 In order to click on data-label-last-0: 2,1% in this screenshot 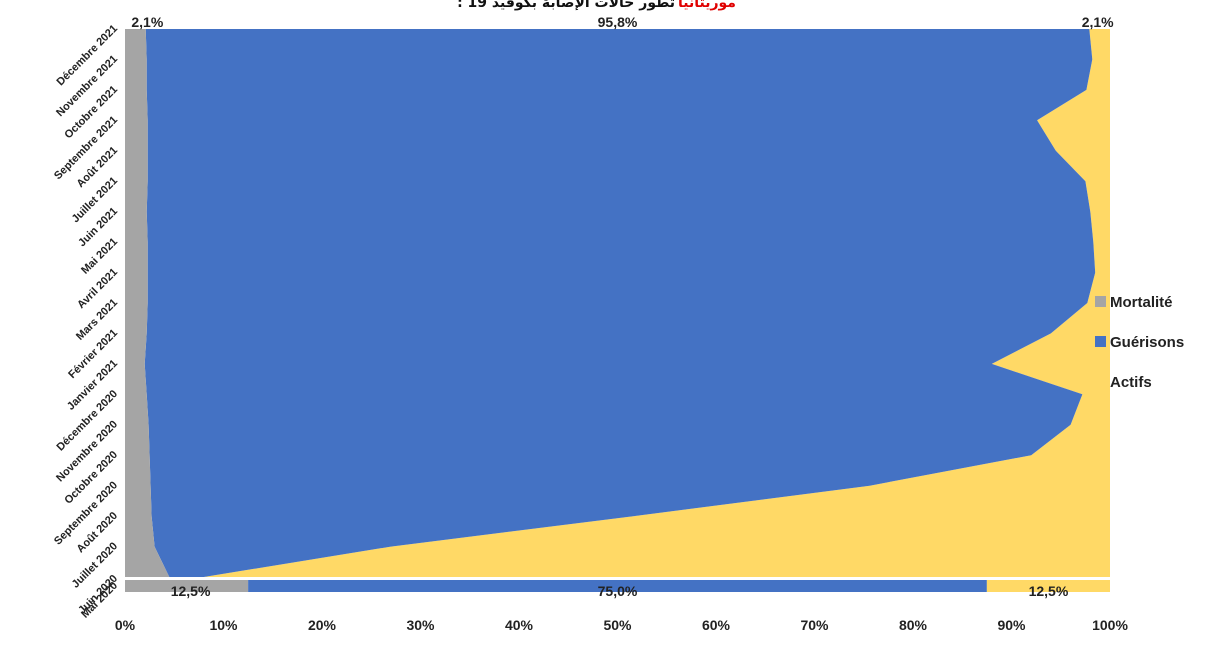, I will do `click(147, 22)`.